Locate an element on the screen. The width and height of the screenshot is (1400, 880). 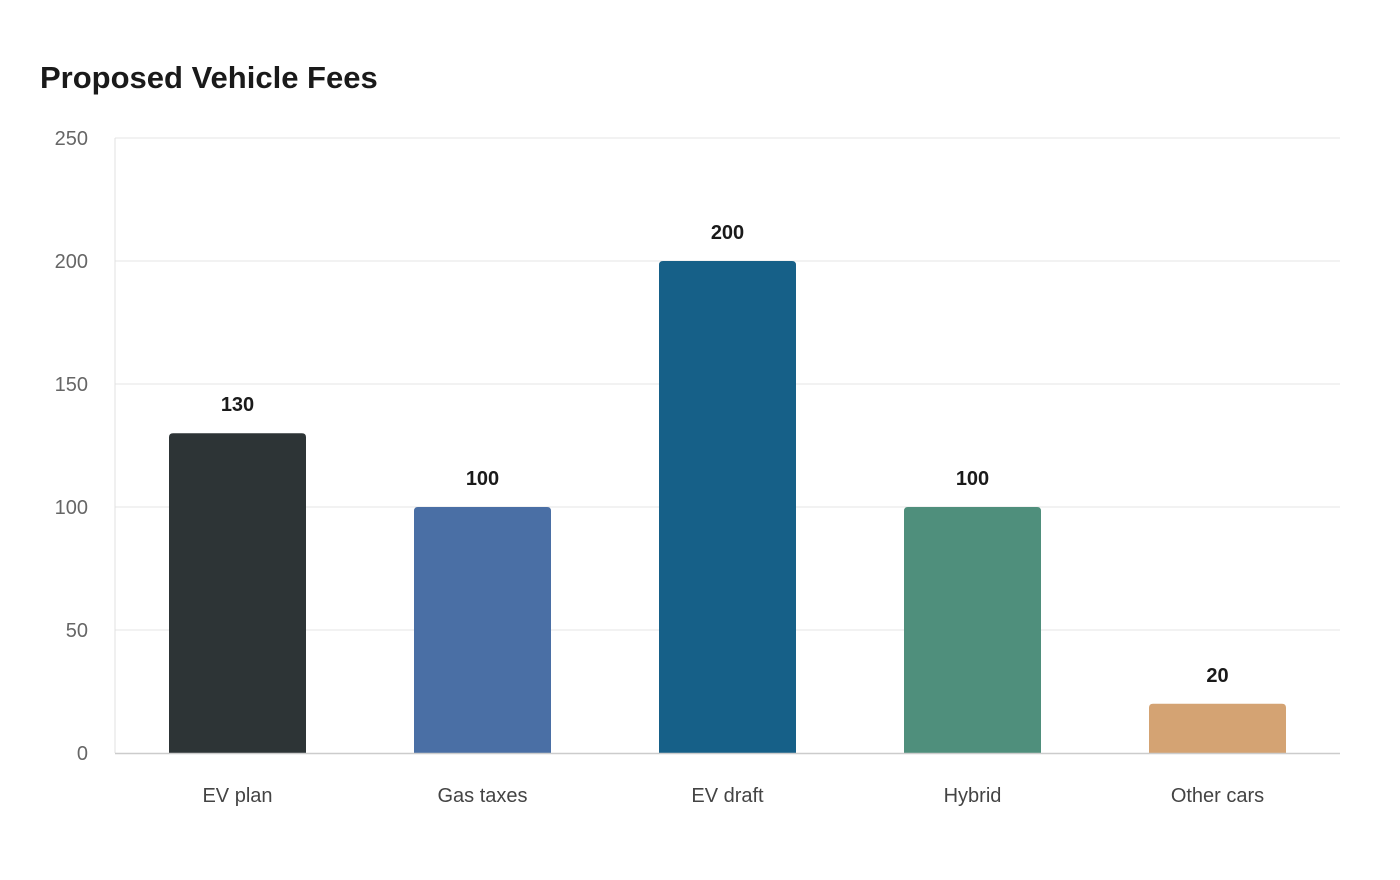
y-tick-label: 200 is located at coordinates (71, 262).